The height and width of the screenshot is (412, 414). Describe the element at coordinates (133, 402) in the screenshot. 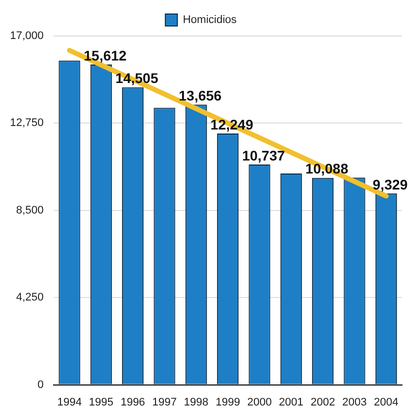

I see `x-tick-label: 1996` at that location.